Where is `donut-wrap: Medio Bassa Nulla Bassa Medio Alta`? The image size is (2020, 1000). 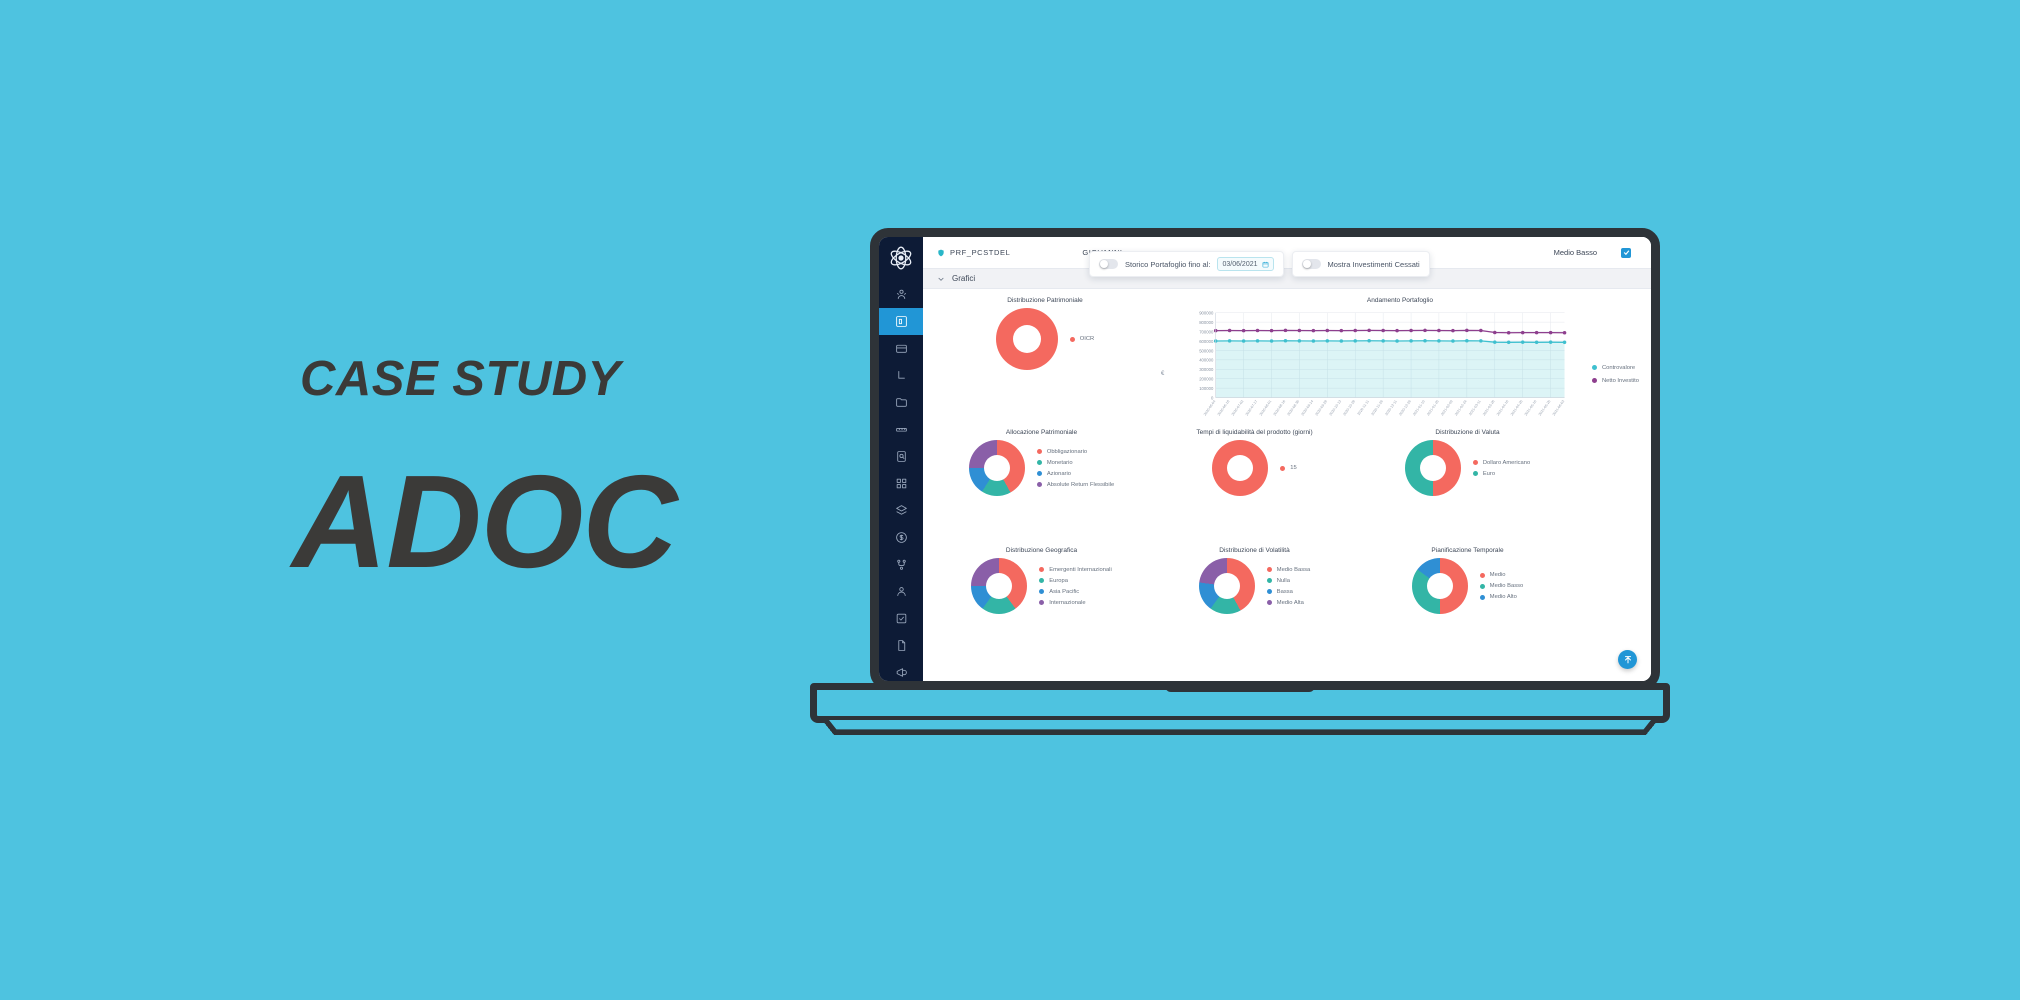 donut-wrap: Medio Bassa Nulla Bassa Medio Alta is located at coordinates (1254, 586).